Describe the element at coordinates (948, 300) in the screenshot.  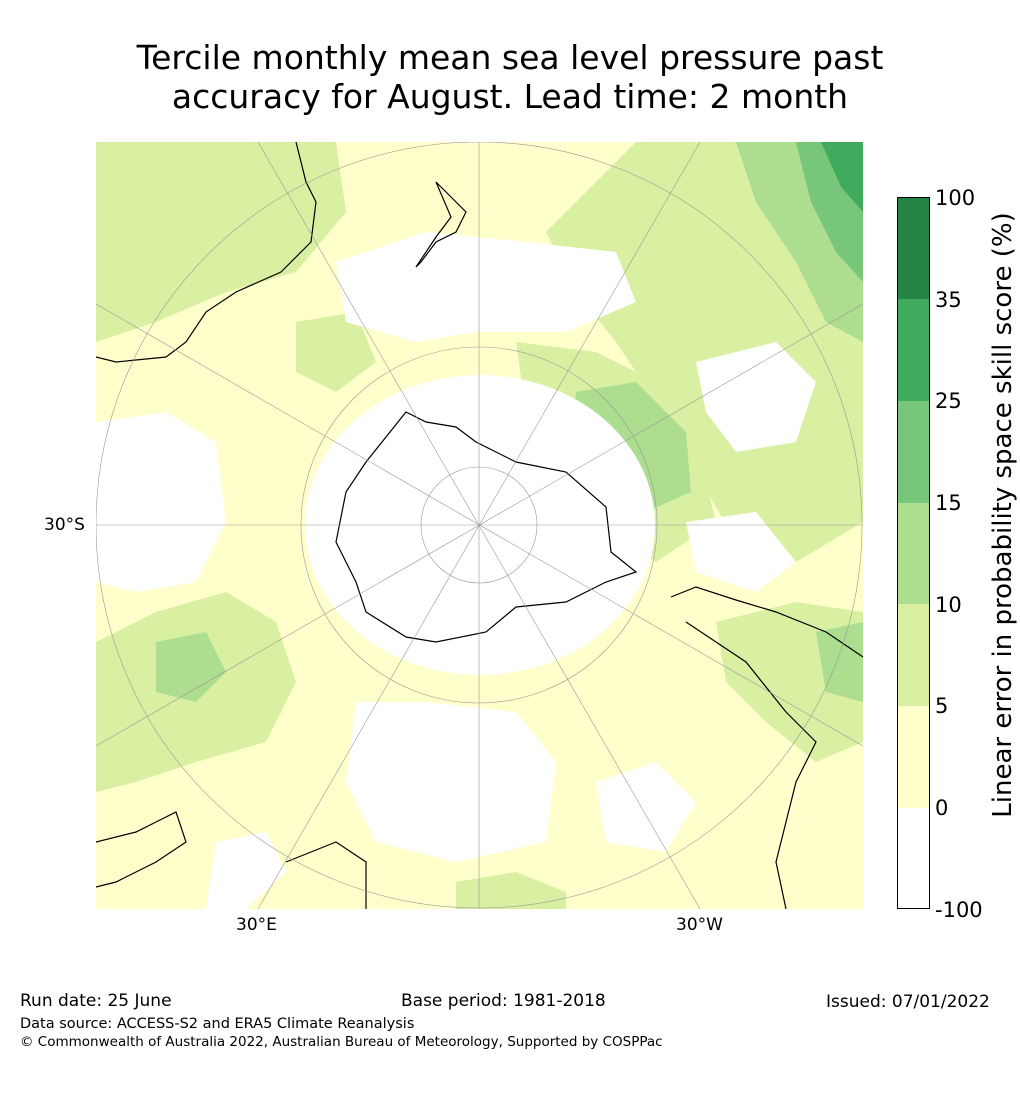
I see `cb-tick-35: 35` at that location.